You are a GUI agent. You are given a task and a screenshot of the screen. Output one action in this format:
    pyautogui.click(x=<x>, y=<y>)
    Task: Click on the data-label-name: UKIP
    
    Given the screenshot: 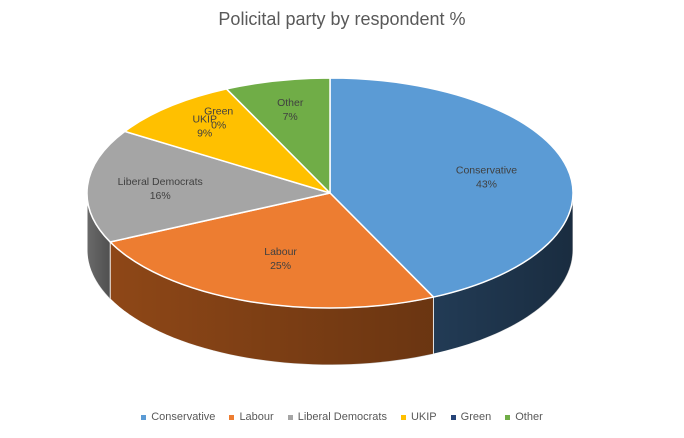 What is the action you would take?
    pyautogui.click(x=204, y=120)
    